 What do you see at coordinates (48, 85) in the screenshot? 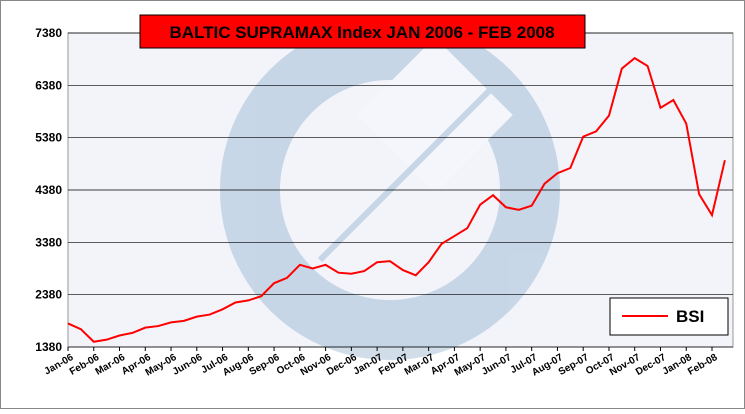
I see `y-tick-label: 6380` at bounding box center [48, 85].